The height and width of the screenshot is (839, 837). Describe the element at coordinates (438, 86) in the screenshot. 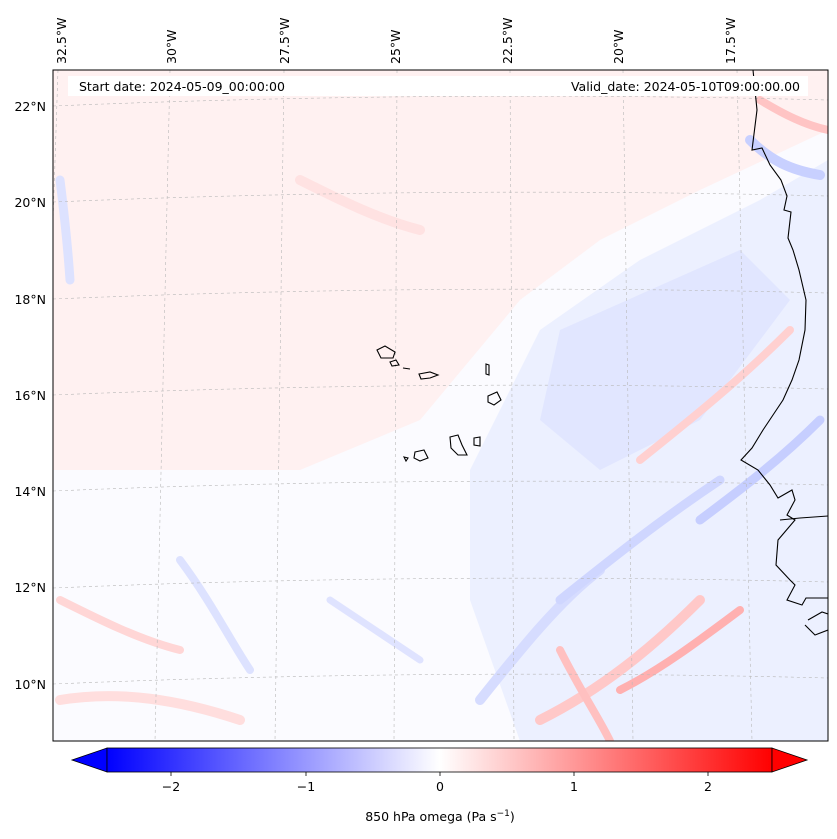

I see `header-box` at that location.